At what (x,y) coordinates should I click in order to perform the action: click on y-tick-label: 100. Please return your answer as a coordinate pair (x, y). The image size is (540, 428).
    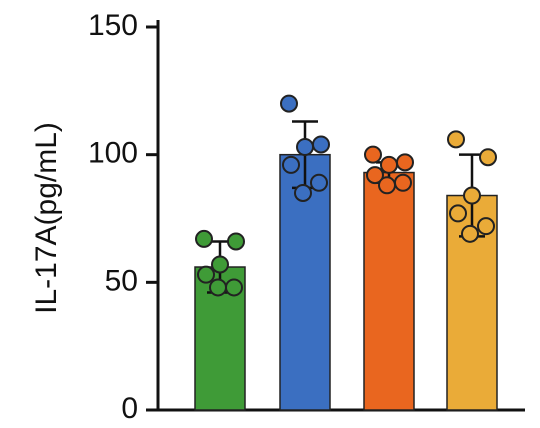
    Looking at the image, I should click on (113, 153).